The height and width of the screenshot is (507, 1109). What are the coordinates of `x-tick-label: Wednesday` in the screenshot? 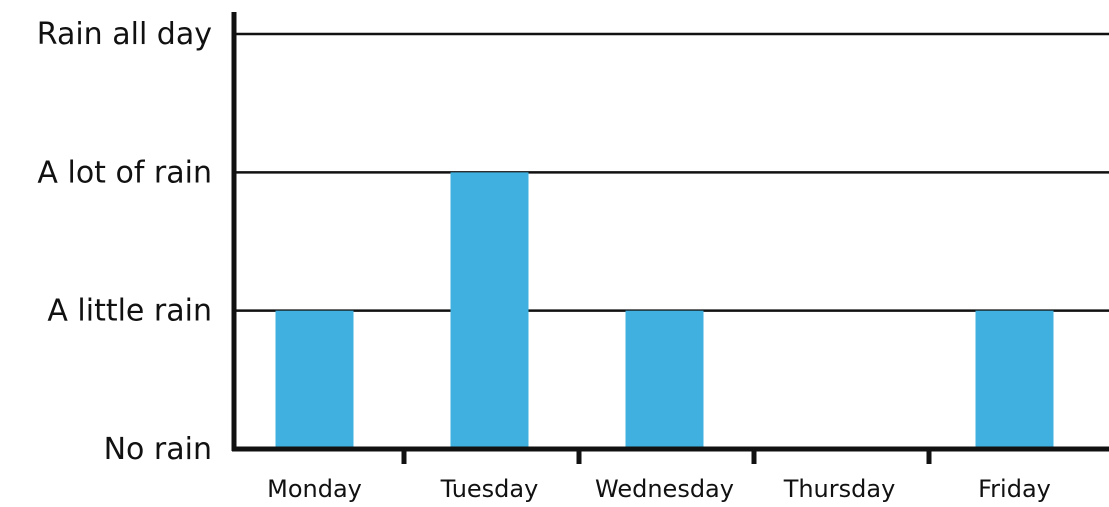 It's located at (664, 489).